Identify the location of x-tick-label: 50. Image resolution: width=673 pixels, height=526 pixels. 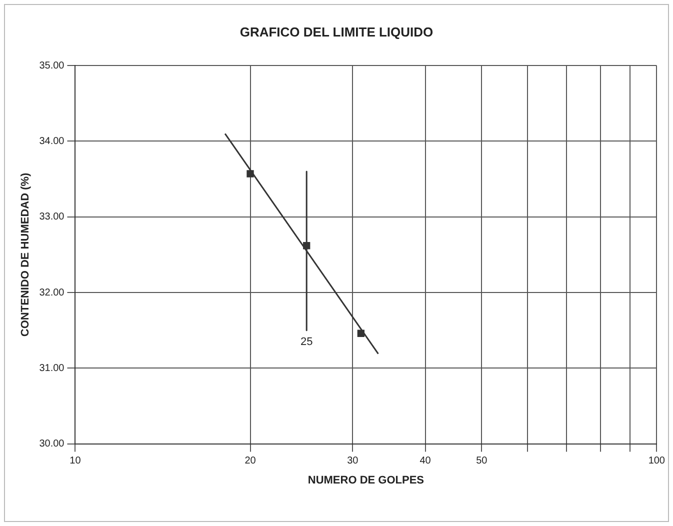
(482, 461).